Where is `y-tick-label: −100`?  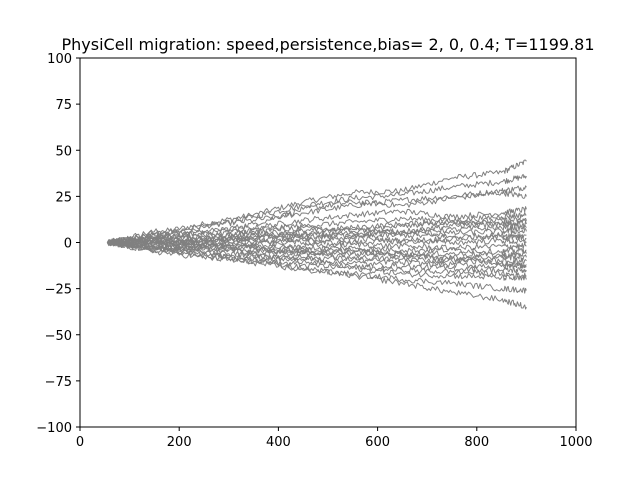 y-tick-label: −100 is located at coordinates (54, 428).